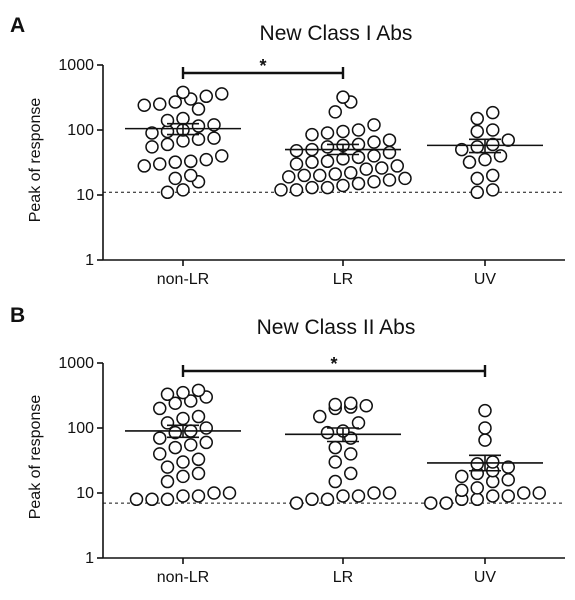 Image resolution: width=575 pixels, height=600 pixels. Describe the element at coordinates (85, 493) in the screenshot. I see `y-tick-label-b: 10` at that location.